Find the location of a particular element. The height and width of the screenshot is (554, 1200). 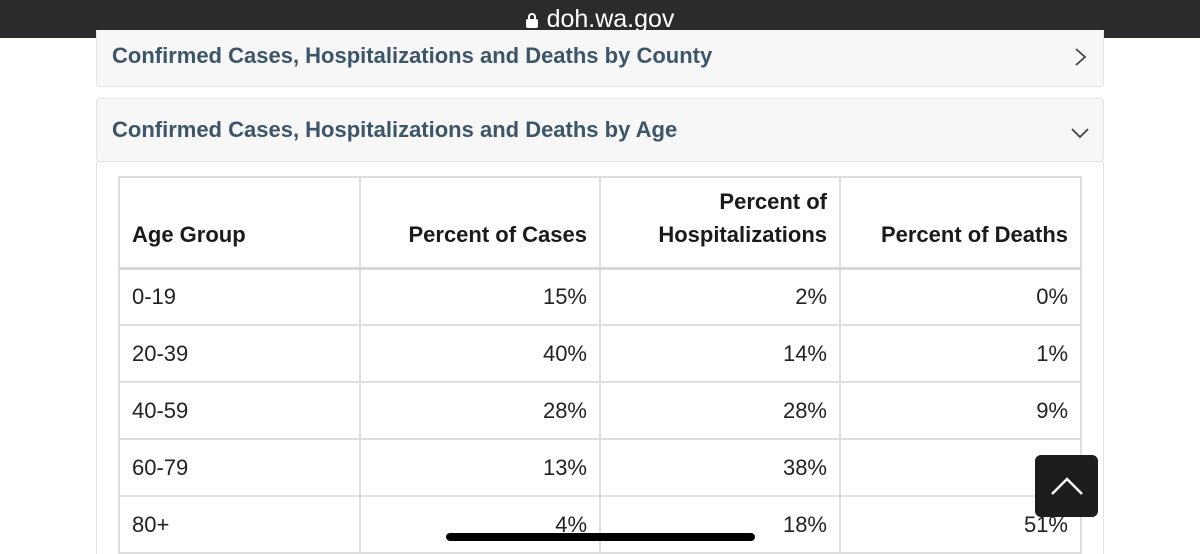

cell-cases: 28% is located at coordinates (480, 410).